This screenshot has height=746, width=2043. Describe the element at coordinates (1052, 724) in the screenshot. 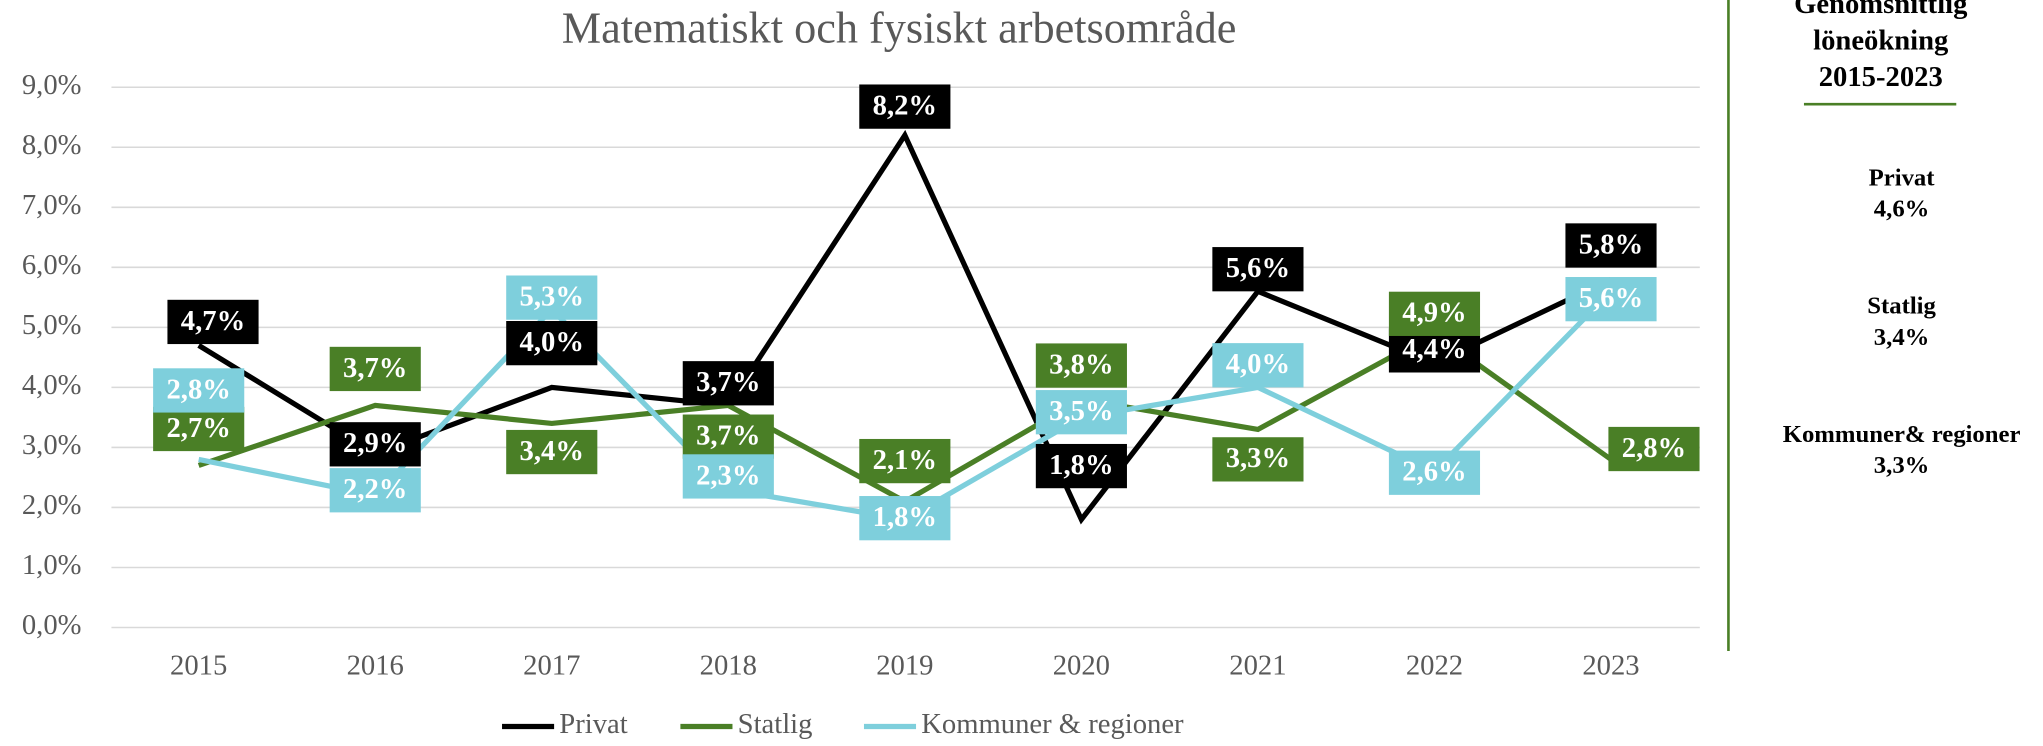

I see `legend-label: Kommuner & regioner` at that location.